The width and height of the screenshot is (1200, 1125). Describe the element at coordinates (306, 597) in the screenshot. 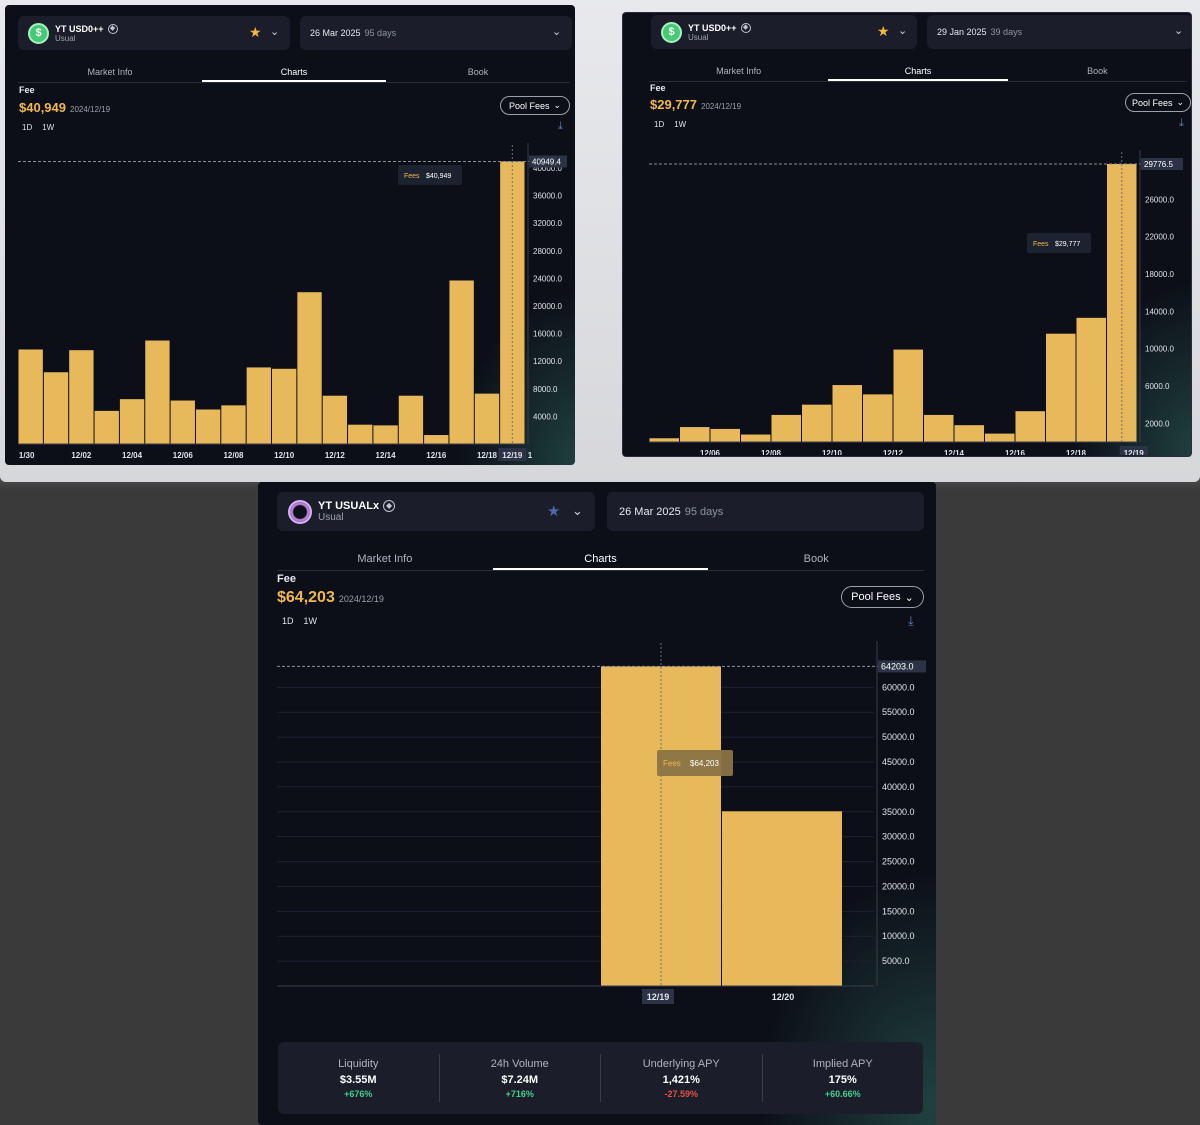

I see `fee-value: $64,203` at that location.